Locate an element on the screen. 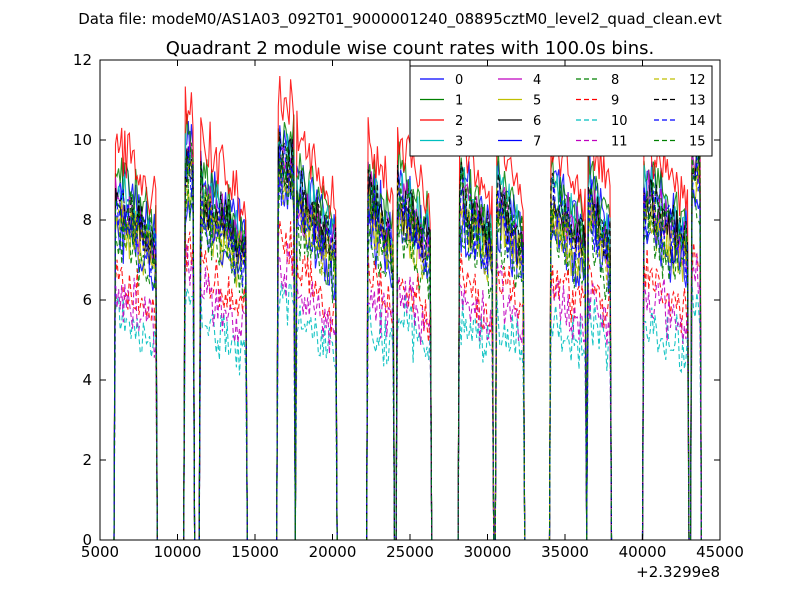  legend-box is located at coordinates (561, 111).